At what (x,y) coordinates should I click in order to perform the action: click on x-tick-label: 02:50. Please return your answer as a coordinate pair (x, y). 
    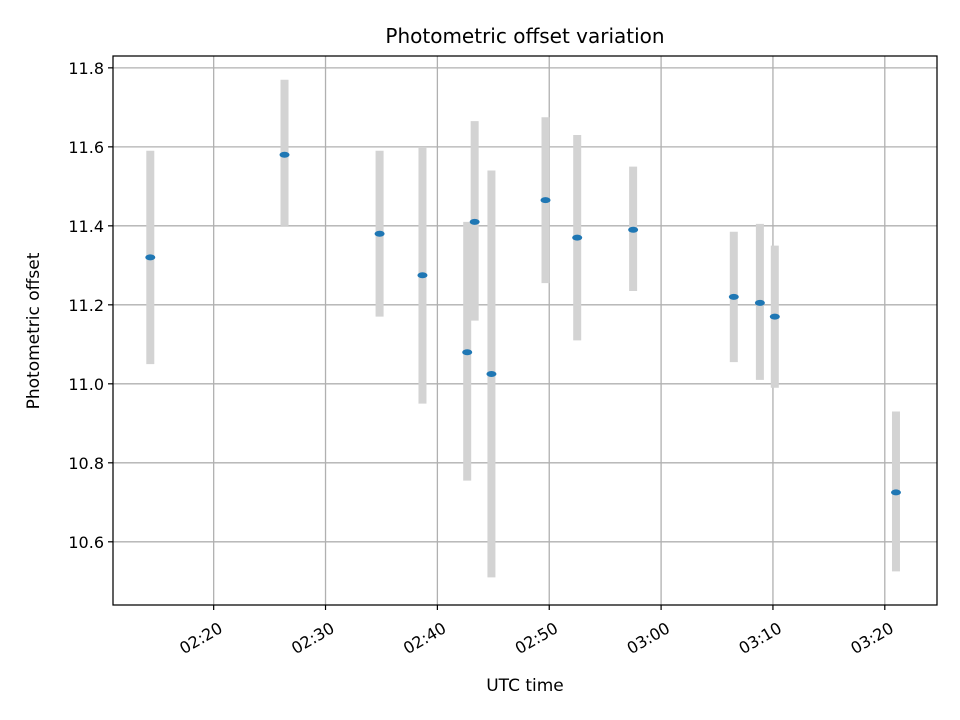
    Looking at the image, I should click on (536, 638).